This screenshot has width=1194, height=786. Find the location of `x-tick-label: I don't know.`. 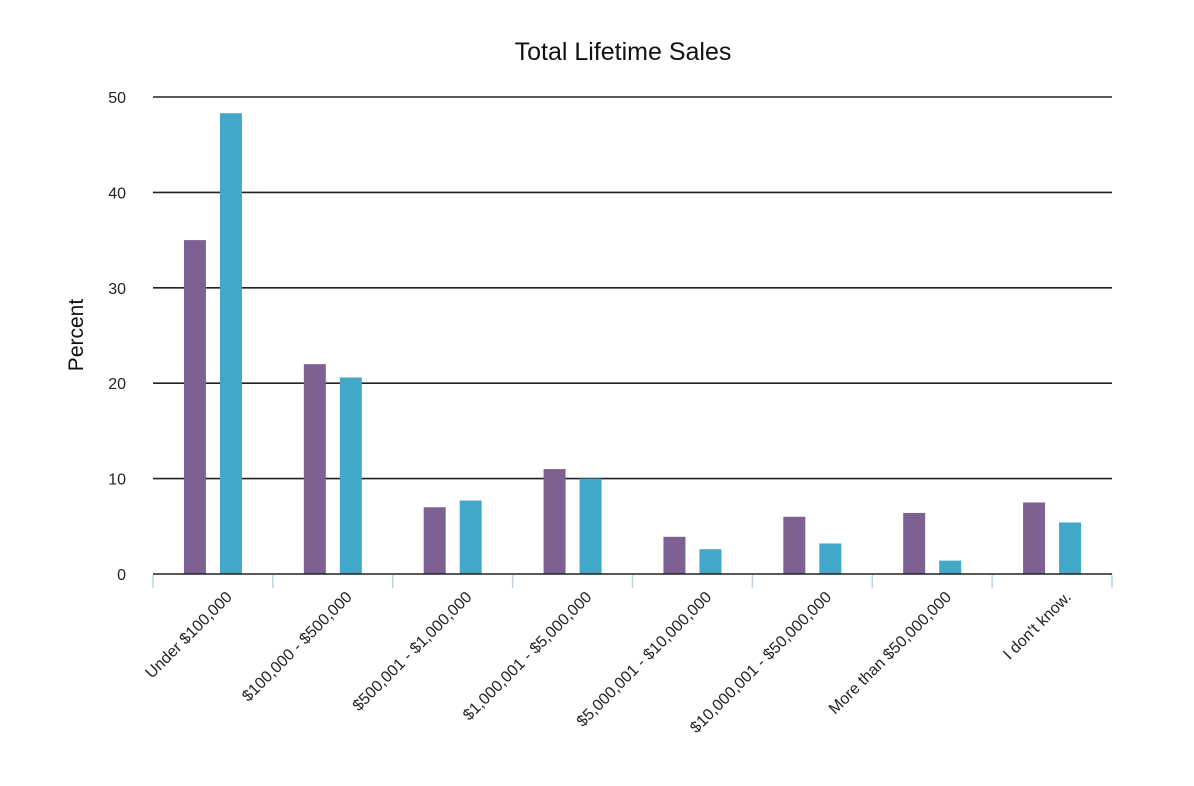

x-tick-label: I don't know. is located at coordinates (1037, 626).